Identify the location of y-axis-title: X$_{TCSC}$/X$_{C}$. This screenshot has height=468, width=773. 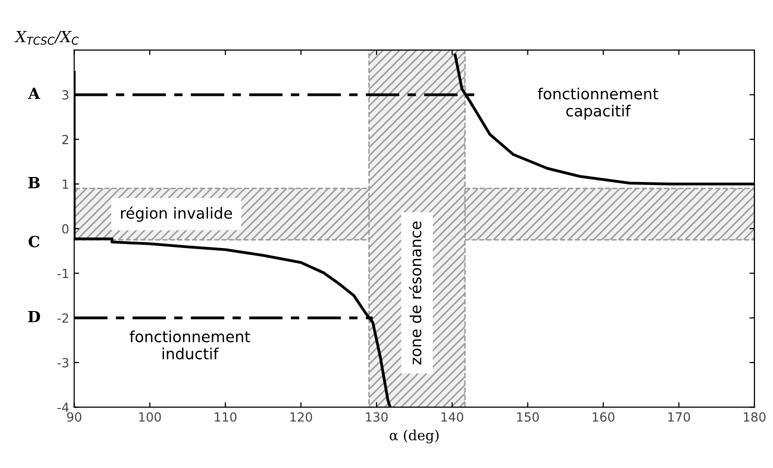
(46, 37).